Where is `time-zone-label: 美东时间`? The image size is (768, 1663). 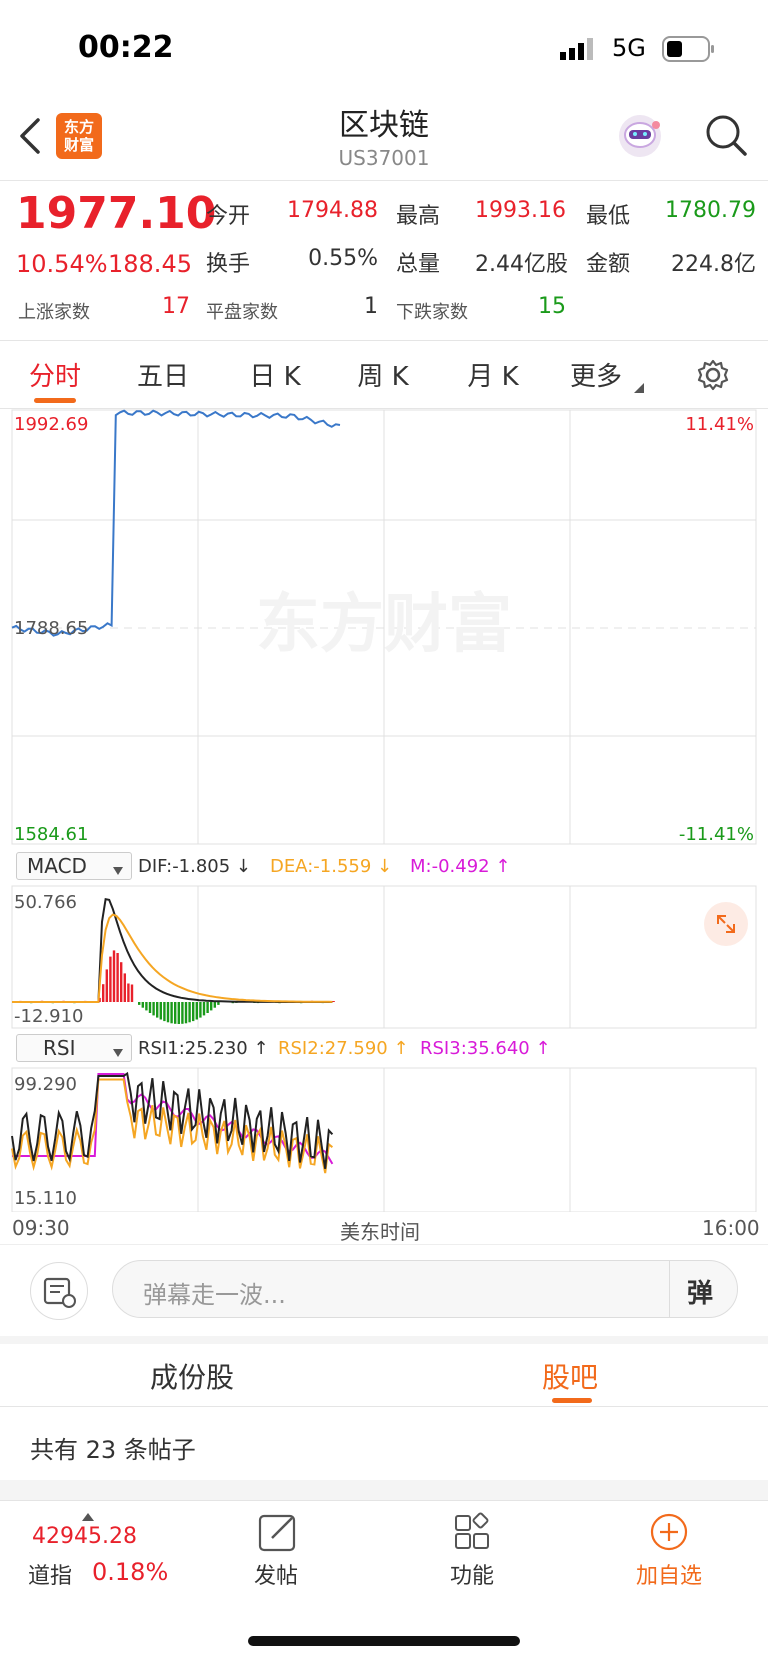
time-zone-label: 美东时间 is located at coordinates (380, 1232).